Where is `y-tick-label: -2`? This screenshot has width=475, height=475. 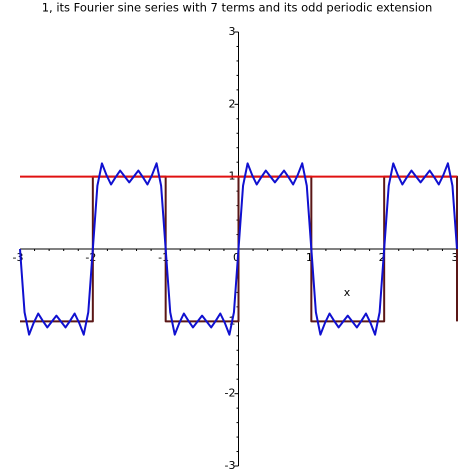
y-tick-label: -2 is located at coordinates (230, 393).